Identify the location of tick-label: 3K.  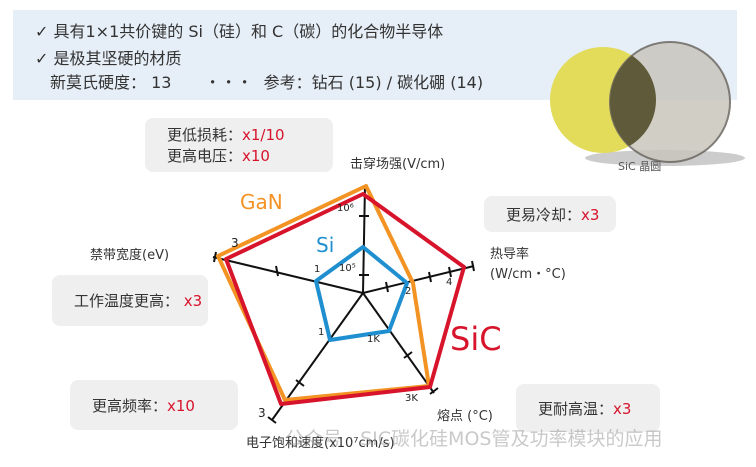
(411, 398).